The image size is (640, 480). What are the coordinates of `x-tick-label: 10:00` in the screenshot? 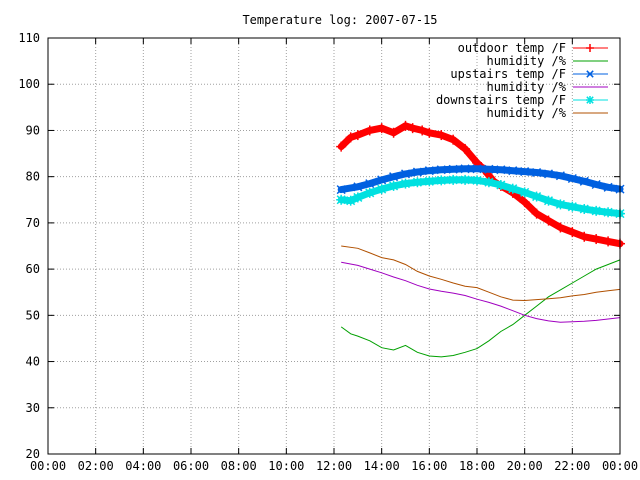 It's located at (286, 466).